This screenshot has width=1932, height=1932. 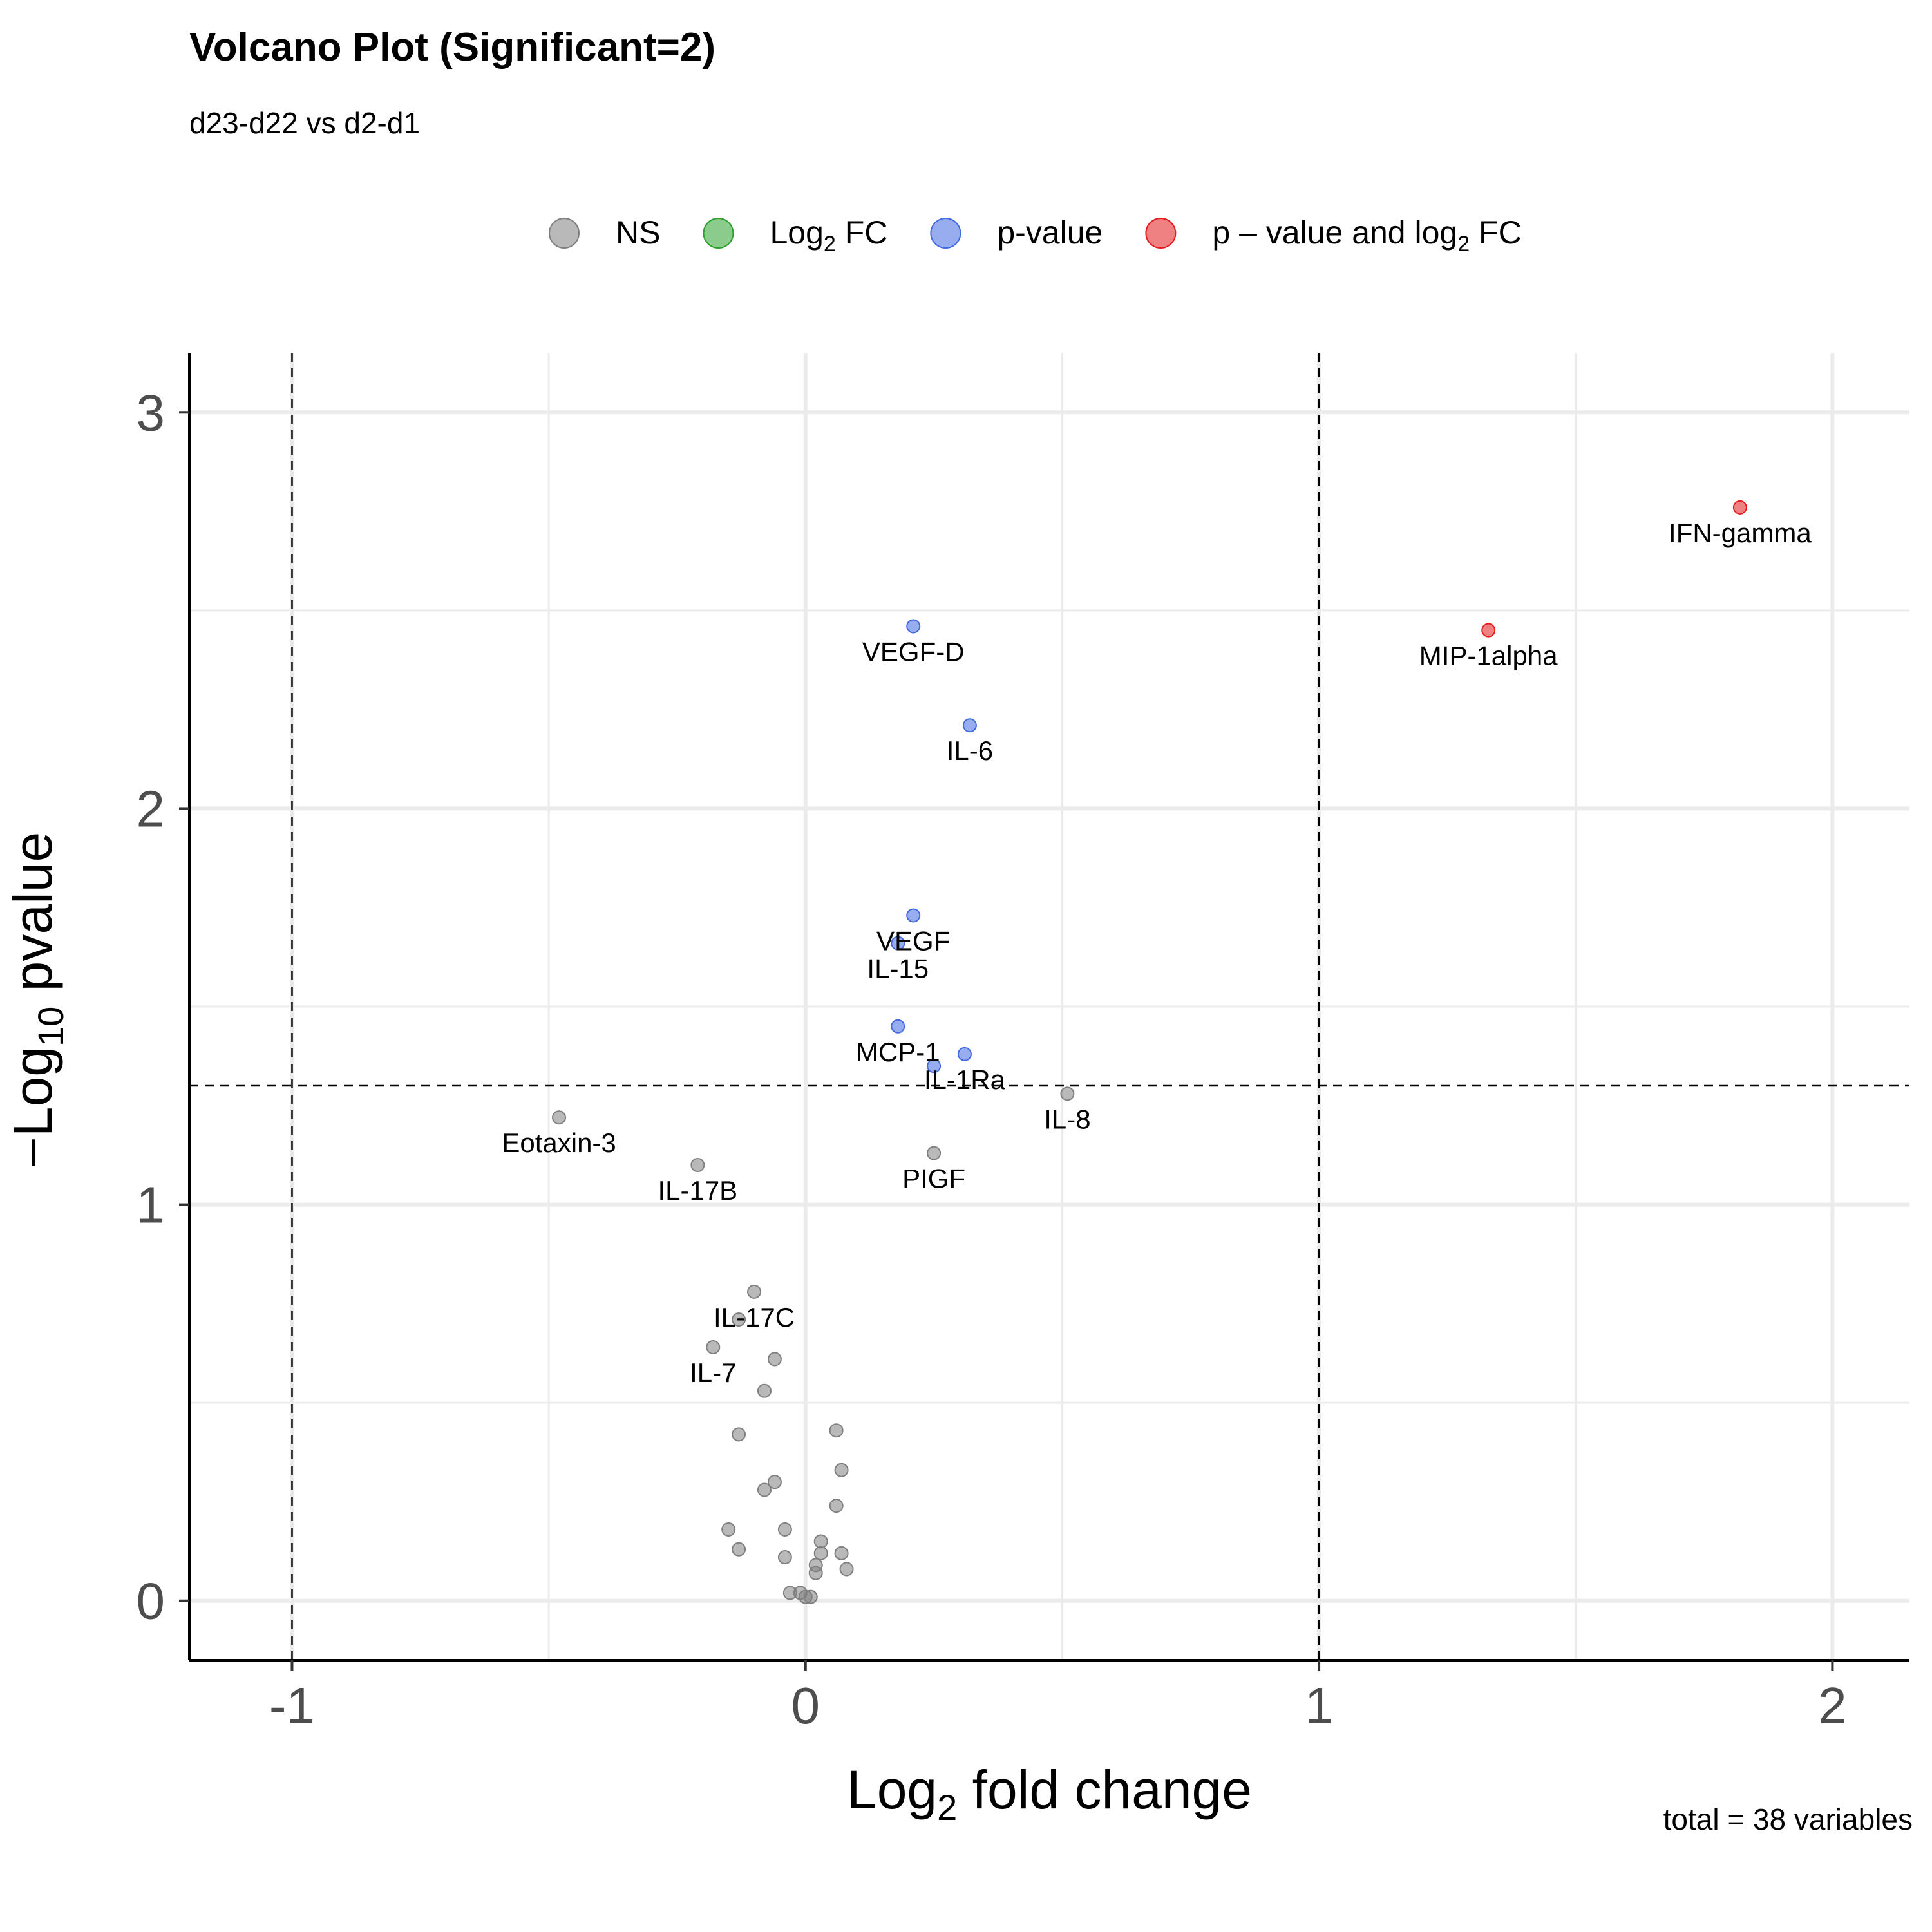 I want to click on point-label: VEGF, so click(x=913, y=941).